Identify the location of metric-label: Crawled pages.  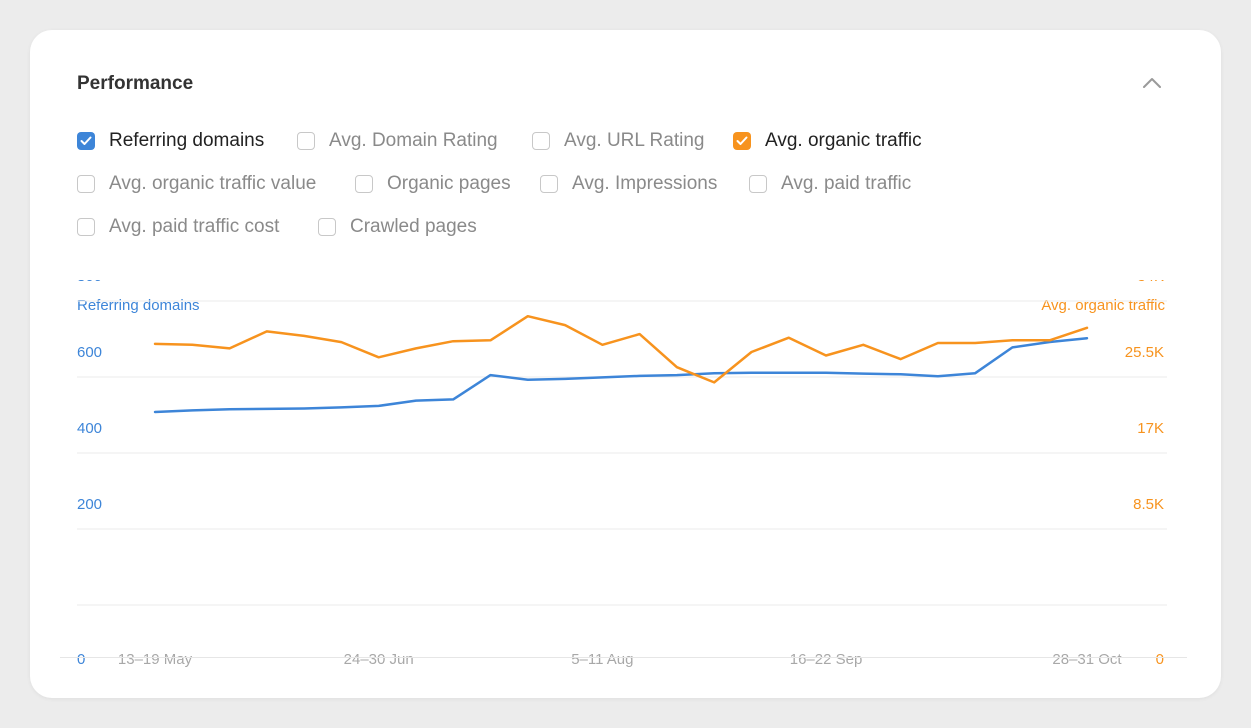
(413, 226).